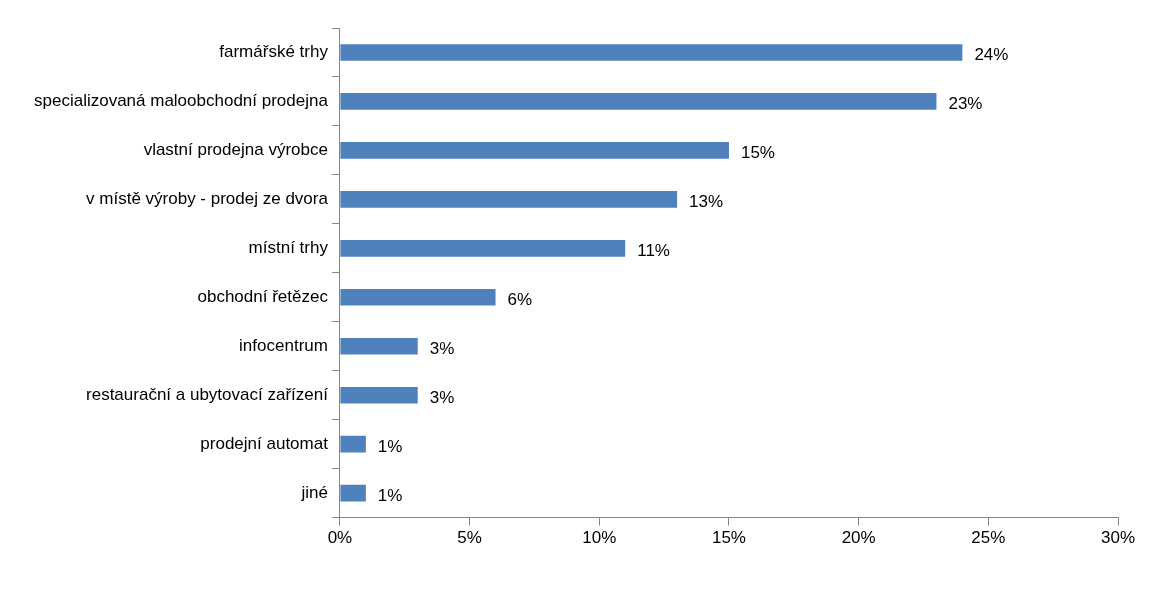 The width and height of the screenshot is (1158, 592). What do you see at coordinates (181, 101) in the screenshot?
I see `y-tick-label: specializovaná maloobchodní prodejna` at bounding box center [181, 101].